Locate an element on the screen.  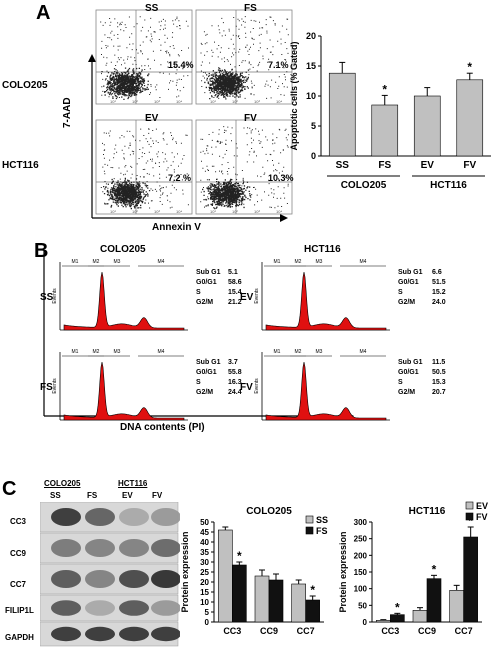
y-tick-label: 0 is located at coordinates (207, 622).